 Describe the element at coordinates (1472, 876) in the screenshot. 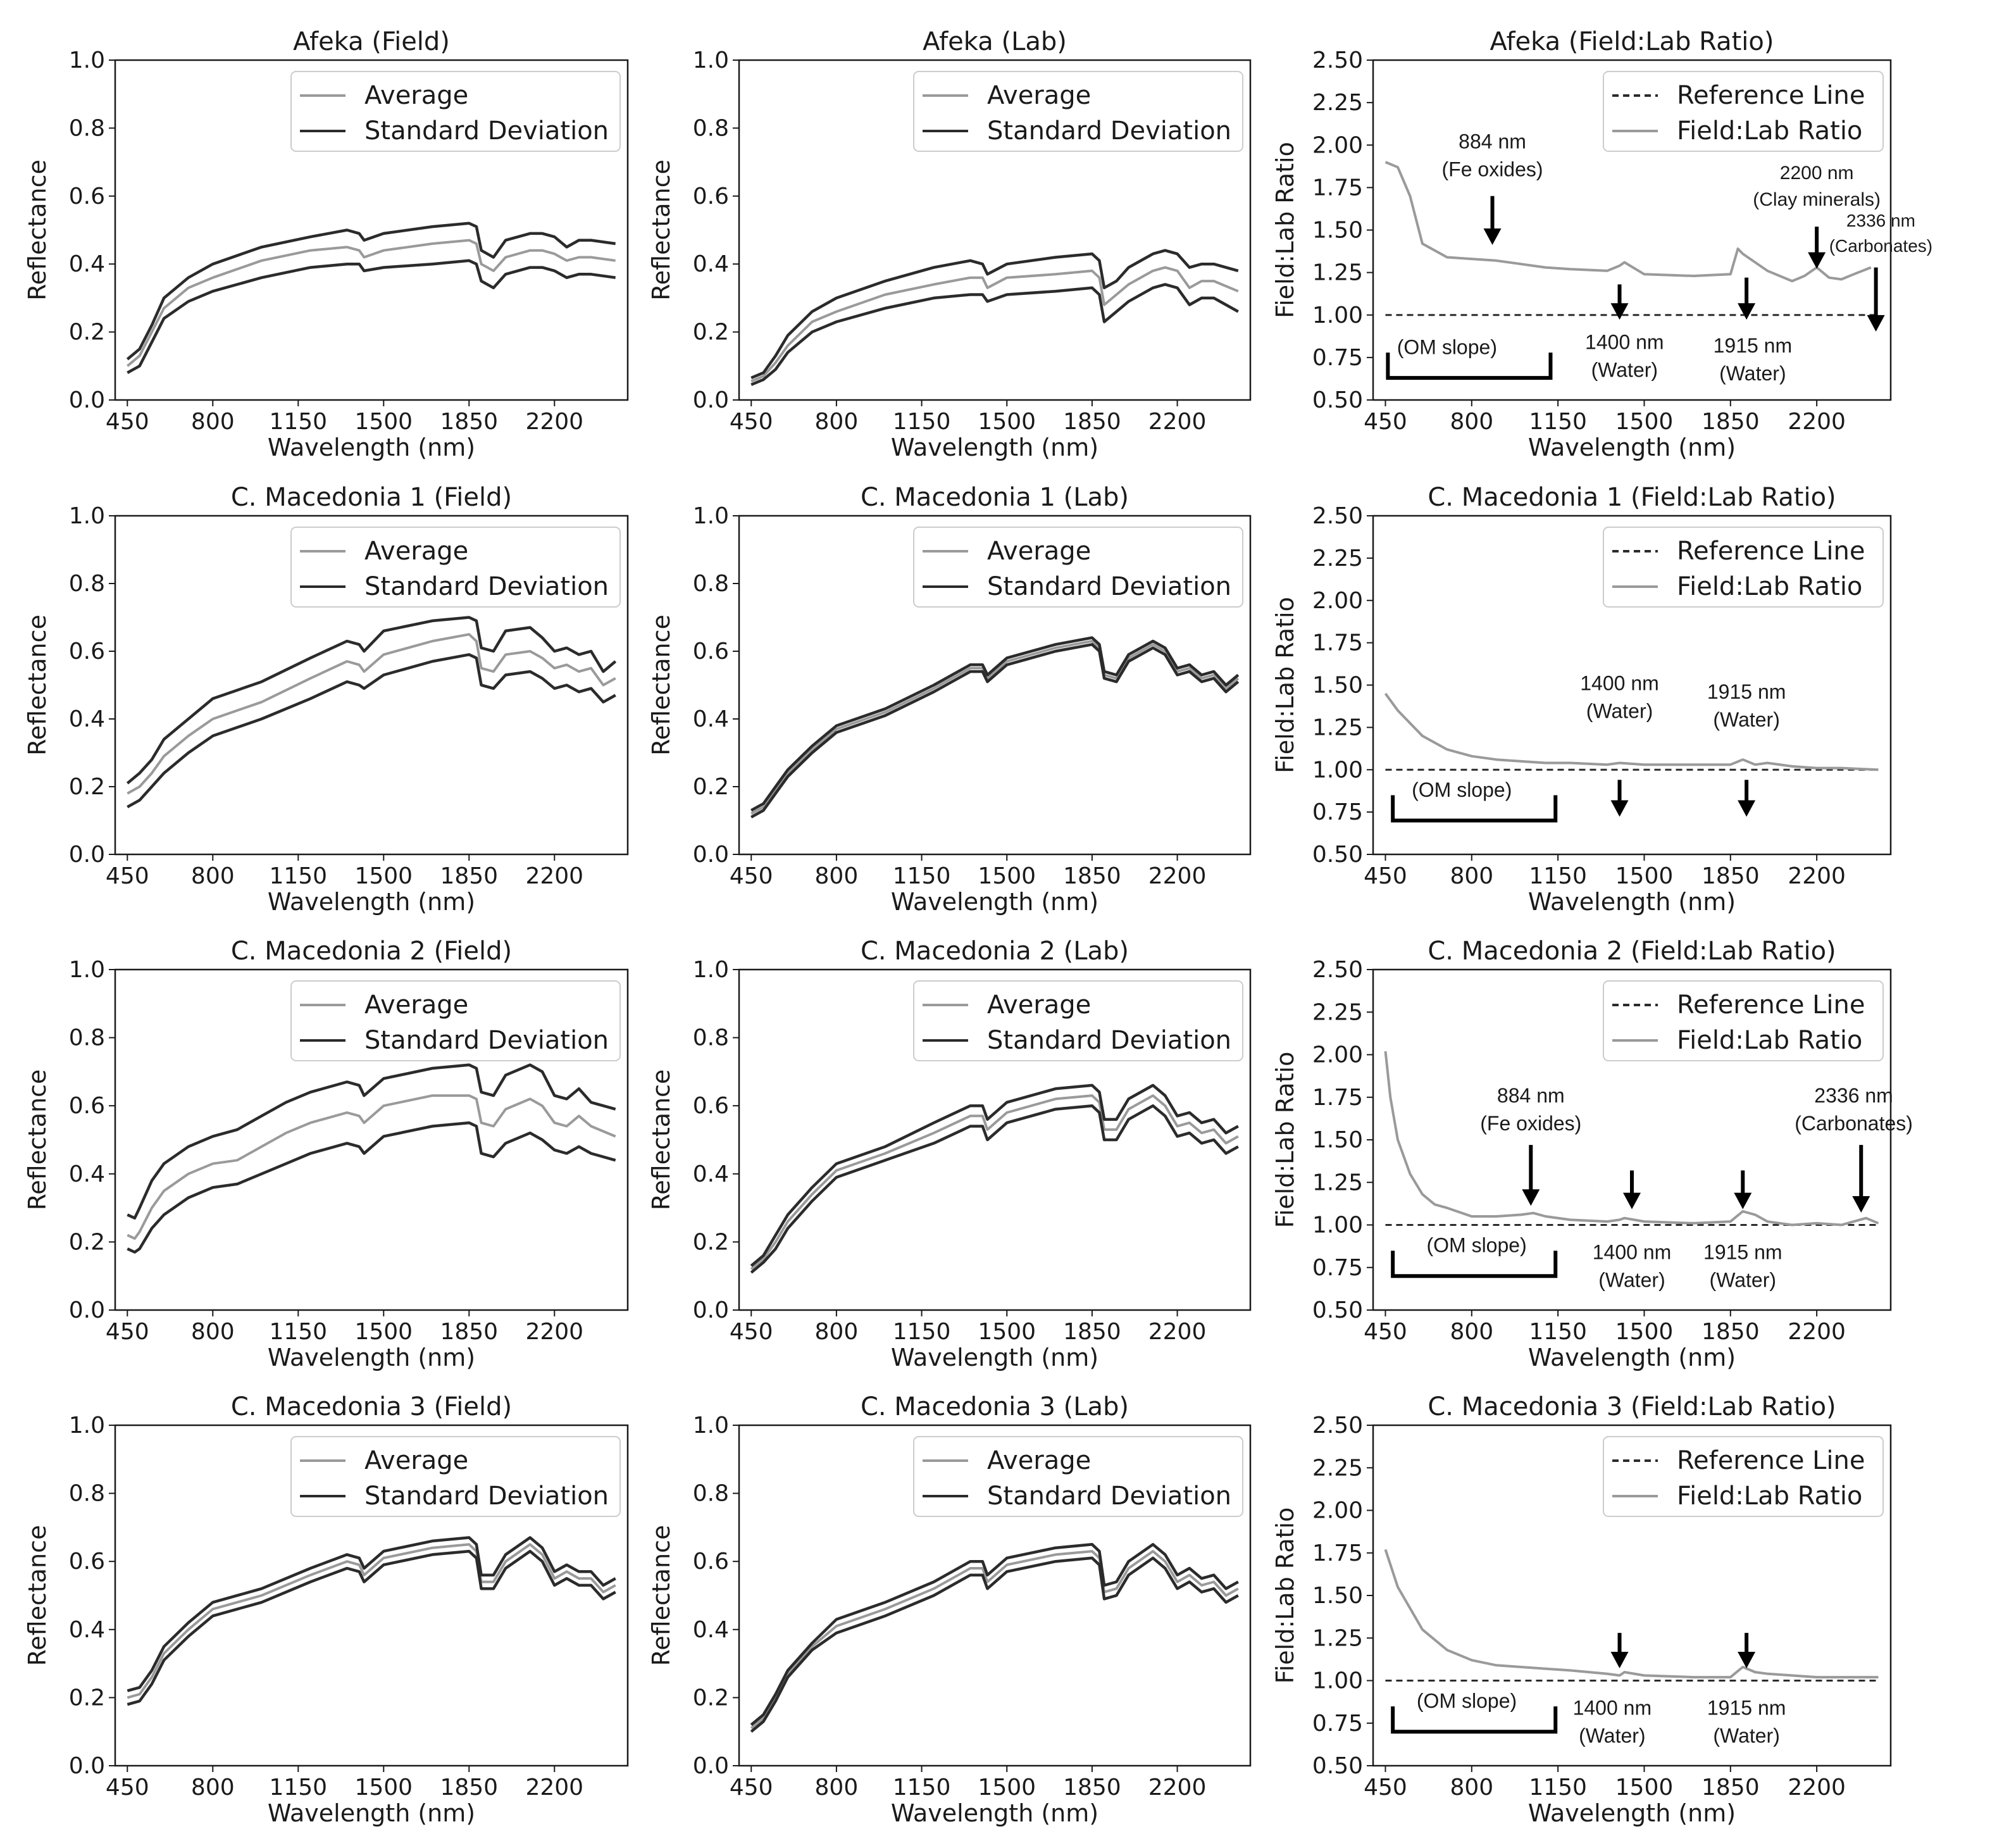

I see `x-tick-label: 800` at that location.